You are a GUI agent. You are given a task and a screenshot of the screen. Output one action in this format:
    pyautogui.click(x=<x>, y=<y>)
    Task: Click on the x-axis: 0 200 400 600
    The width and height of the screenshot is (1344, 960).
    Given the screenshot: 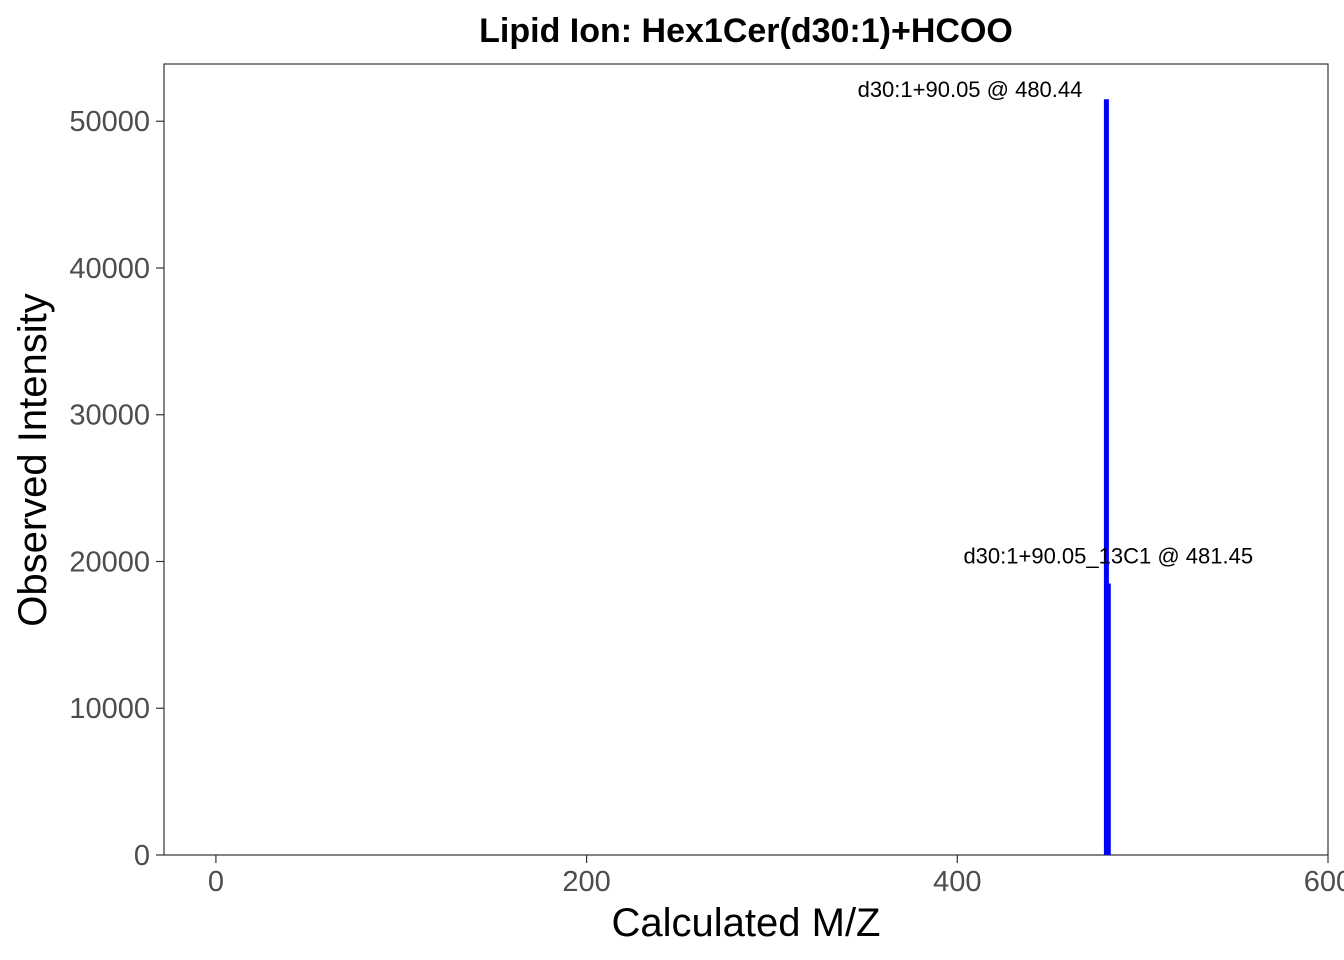 What is the action you would take?
    pyautogui.click(x=776, y=876)
    